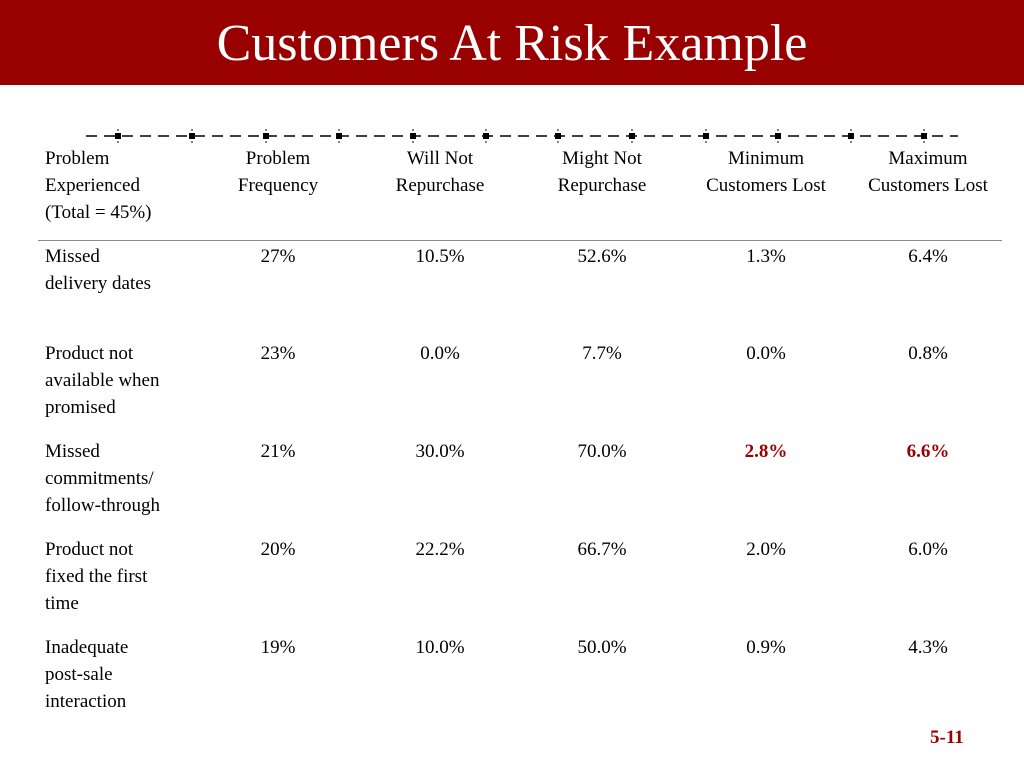 The image size is (1024, 768). What do you see at coordinates (928, 549) in the screenshot?
I see `row-4-max-lost: 6.0%` at bounding box center [928, 549].